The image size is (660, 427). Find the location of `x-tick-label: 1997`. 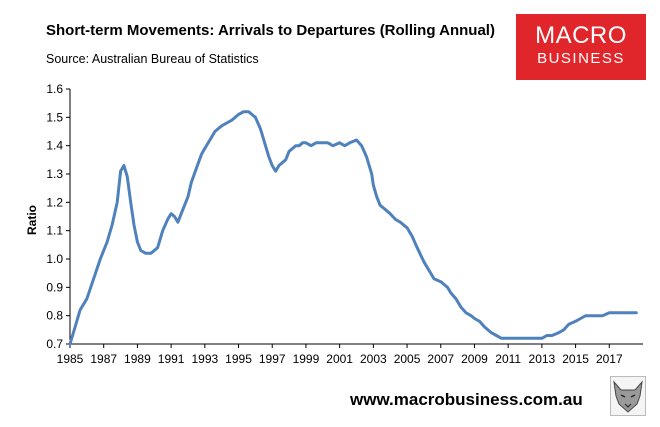

x-tick-label: 1997 is located at coordinates (272, 359).